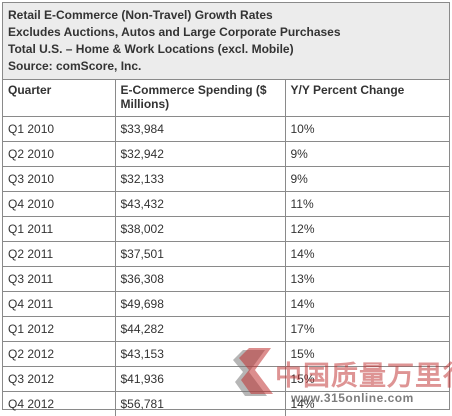  What do you see at coordinates (59, 303) in the screenshot?
I see `row-quarter-cell: Q4 2011` at bounding box center [59, 303].